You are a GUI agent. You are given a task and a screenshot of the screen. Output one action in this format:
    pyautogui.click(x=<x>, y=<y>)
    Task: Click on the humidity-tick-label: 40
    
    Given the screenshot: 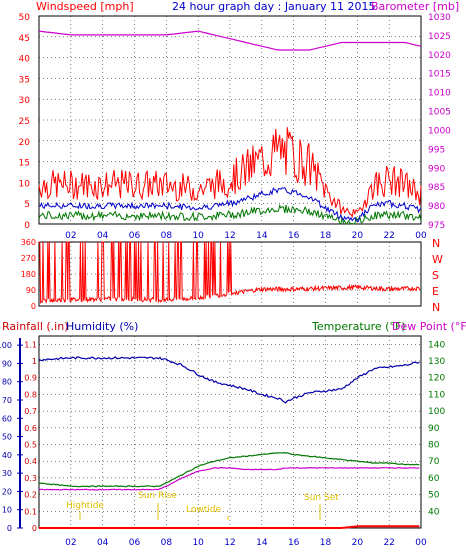 What is the action you would take?
    pyautogui.click(x=7, y=455)
    